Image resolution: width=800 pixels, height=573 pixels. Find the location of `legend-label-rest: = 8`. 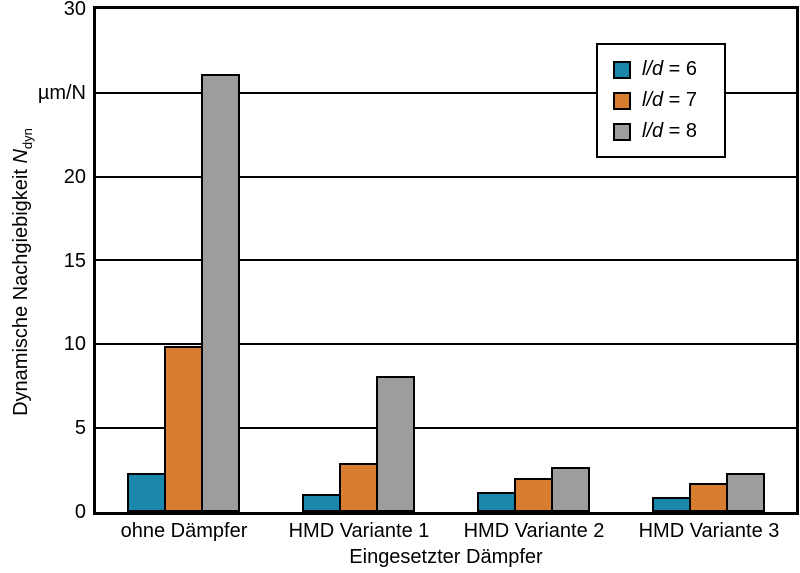

legend-label-rest: = 8 is located at coordinates (680, 131).